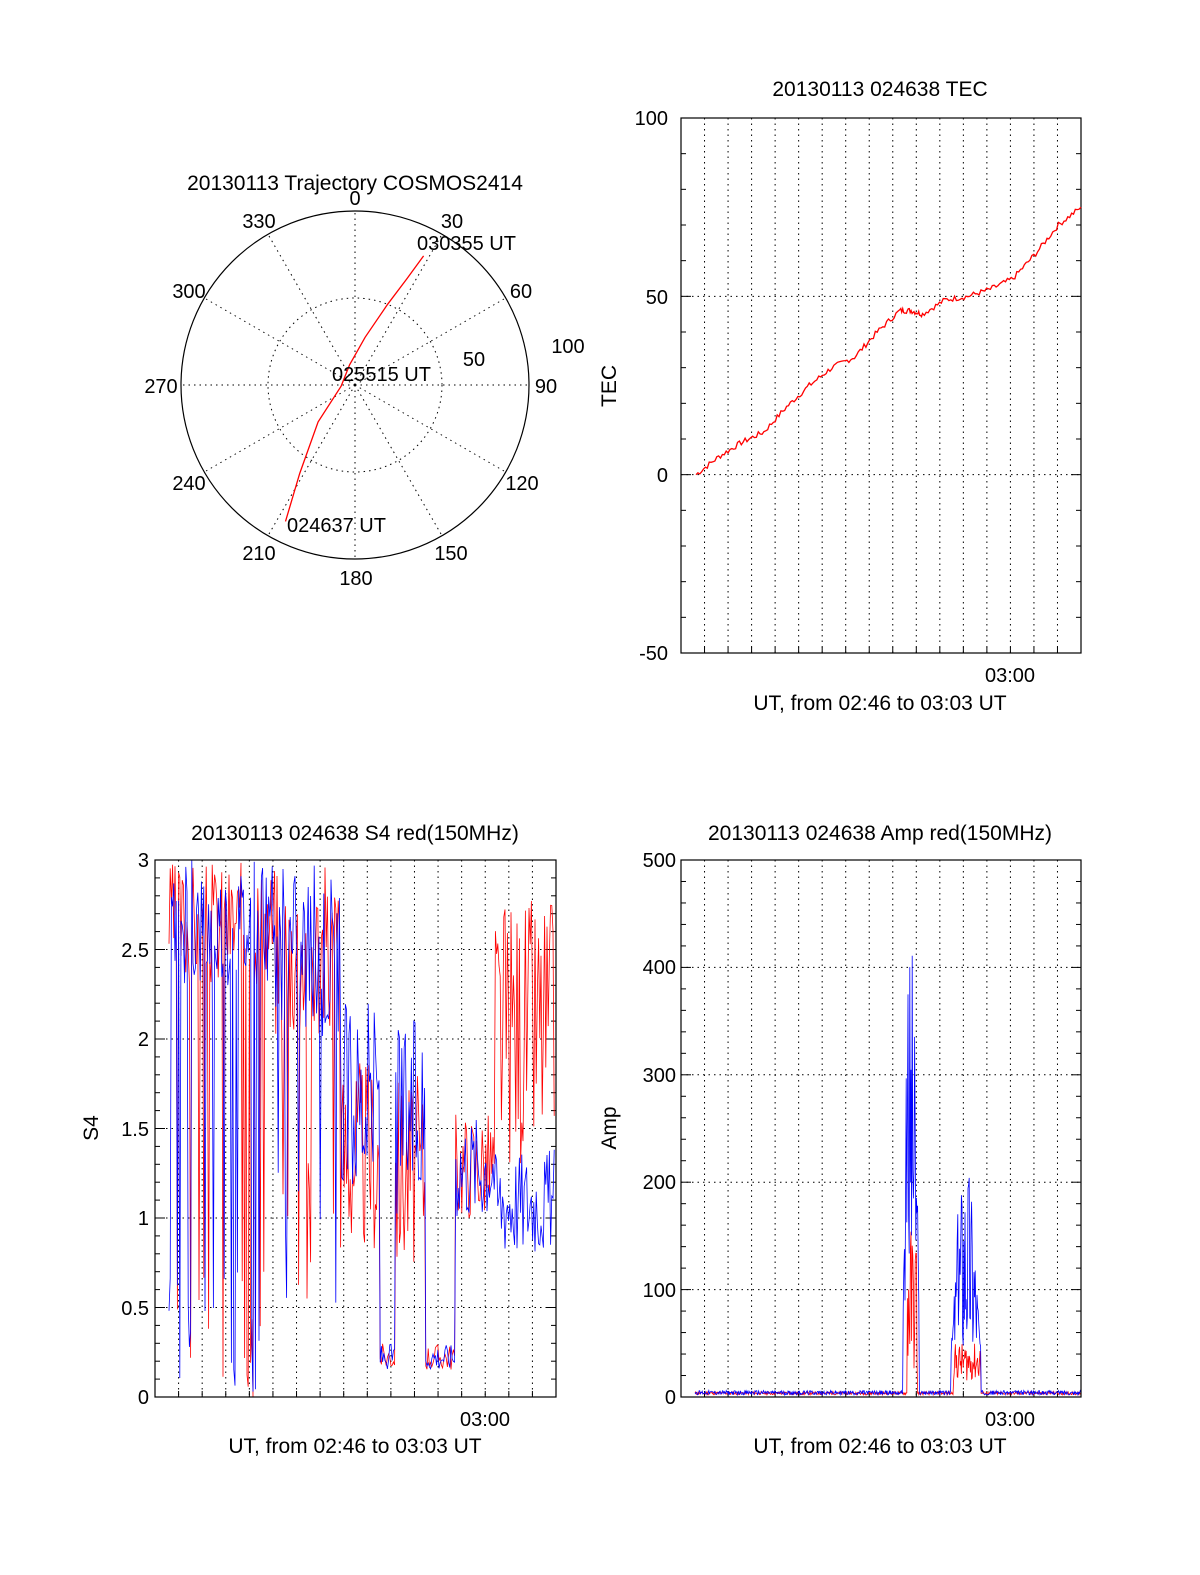 The width and height of the screenshot is (1200, 1575). I want to click on tec-plot-frame, so click(881, 385).